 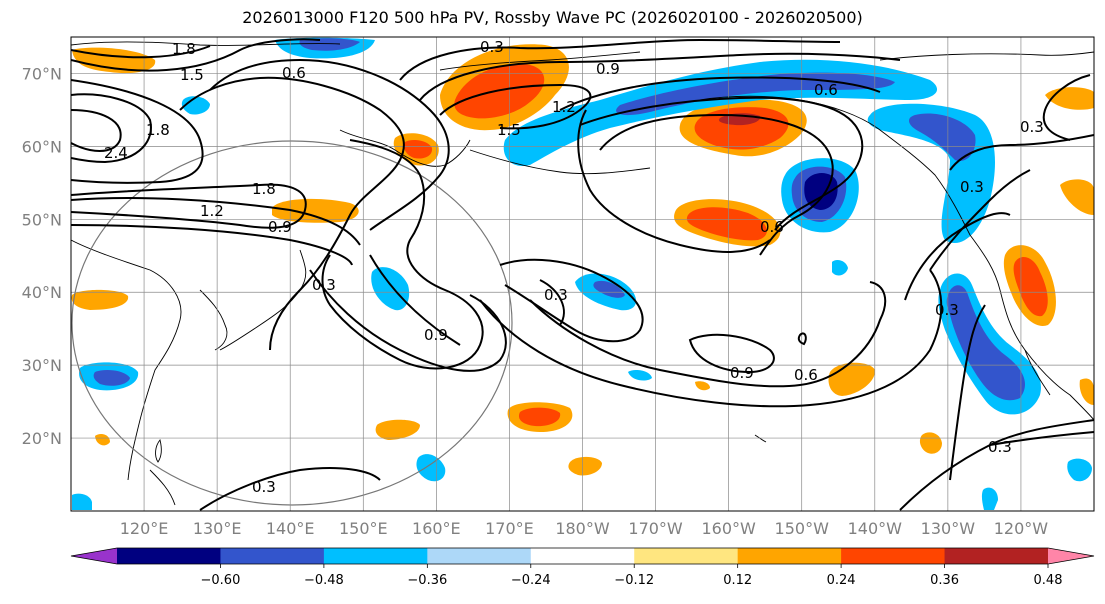 What do you see at coordinates (263, 300) in the screenshot?
I see `coastline-japan` at bounding box center [263, 300].